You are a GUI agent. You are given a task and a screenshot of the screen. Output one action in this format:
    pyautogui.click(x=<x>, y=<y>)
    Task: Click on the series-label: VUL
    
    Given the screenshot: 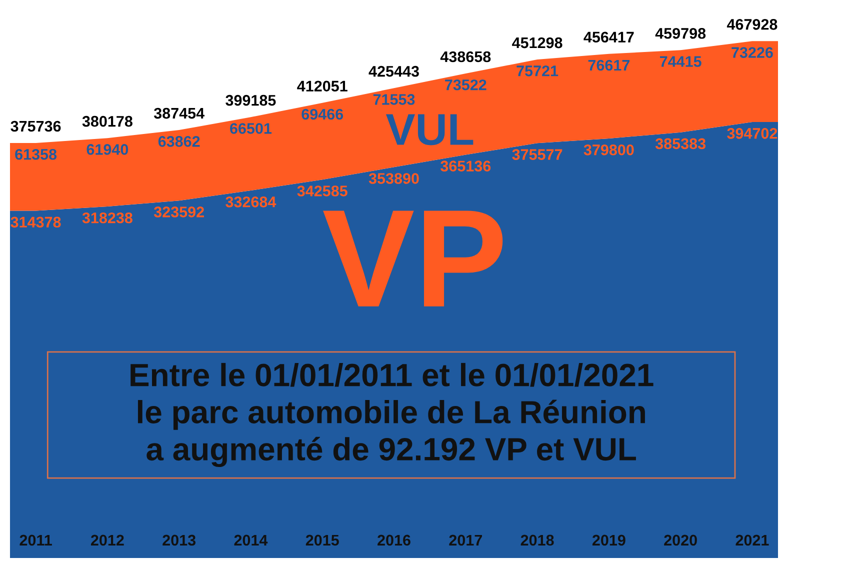 What is the action you would take?
    pyautogui.click(x=430, y=130)
    